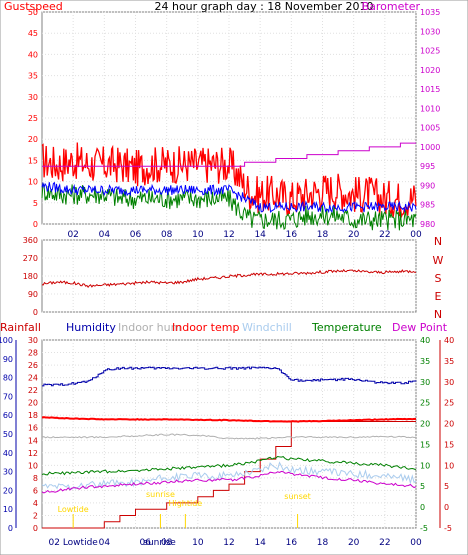 The width and height of the screenshot is (468, 555). Describe the element at coordinates (33, 33) in the screenshot. I see `left-tick-label: 45` at that location.